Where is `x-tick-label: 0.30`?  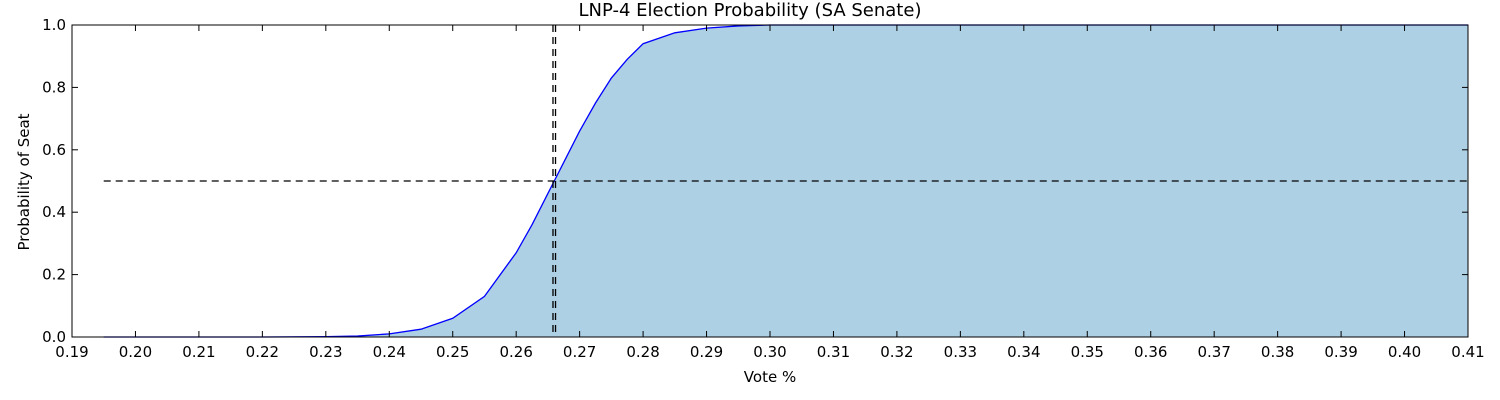
x-tick-label: 0.30 is located at coordinates (769, 352).